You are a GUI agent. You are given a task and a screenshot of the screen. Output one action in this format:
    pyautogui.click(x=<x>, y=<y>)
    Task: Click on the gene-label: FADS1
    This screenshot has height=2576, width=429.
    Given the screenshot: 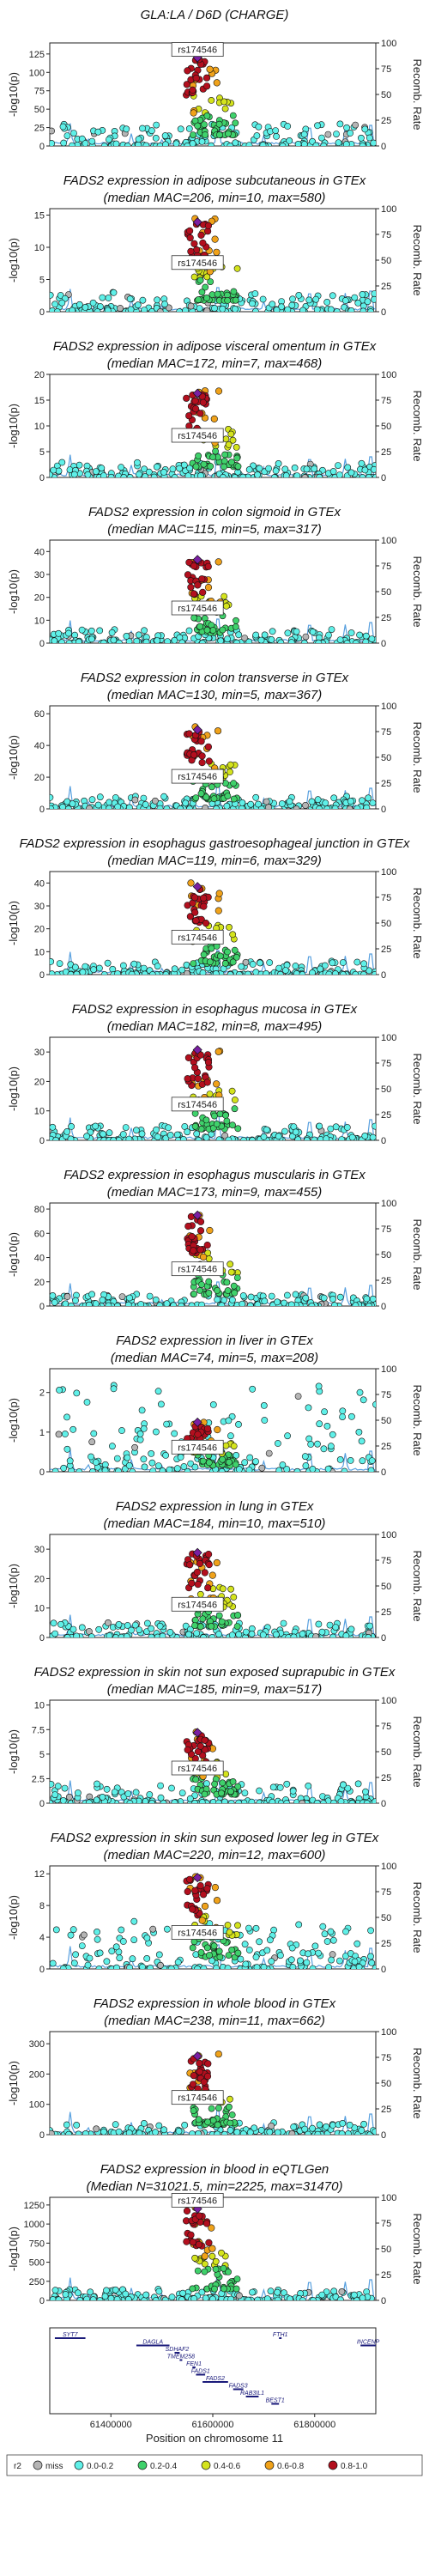 What is the action you would take?
    pyautogui.click(x=200, y=2372)
    